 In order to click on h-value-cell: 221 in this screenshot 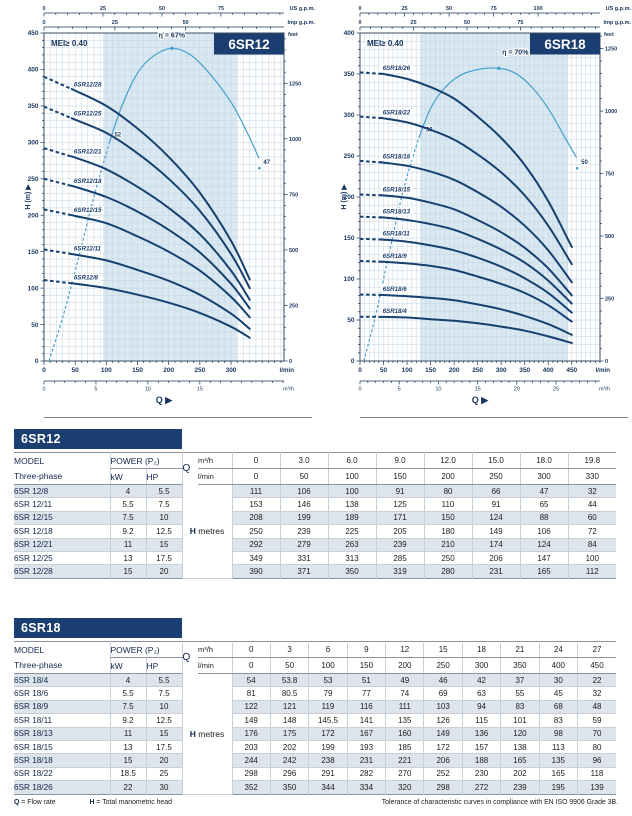, I will do `click(404, 760)`.